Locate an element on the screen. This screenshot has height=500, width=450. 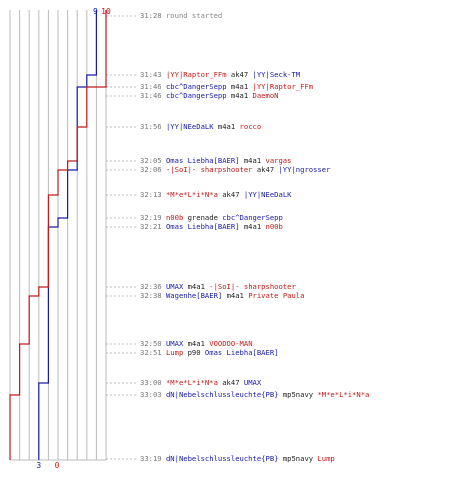
event-time: 32:51 is located at coordinates (153, 352).